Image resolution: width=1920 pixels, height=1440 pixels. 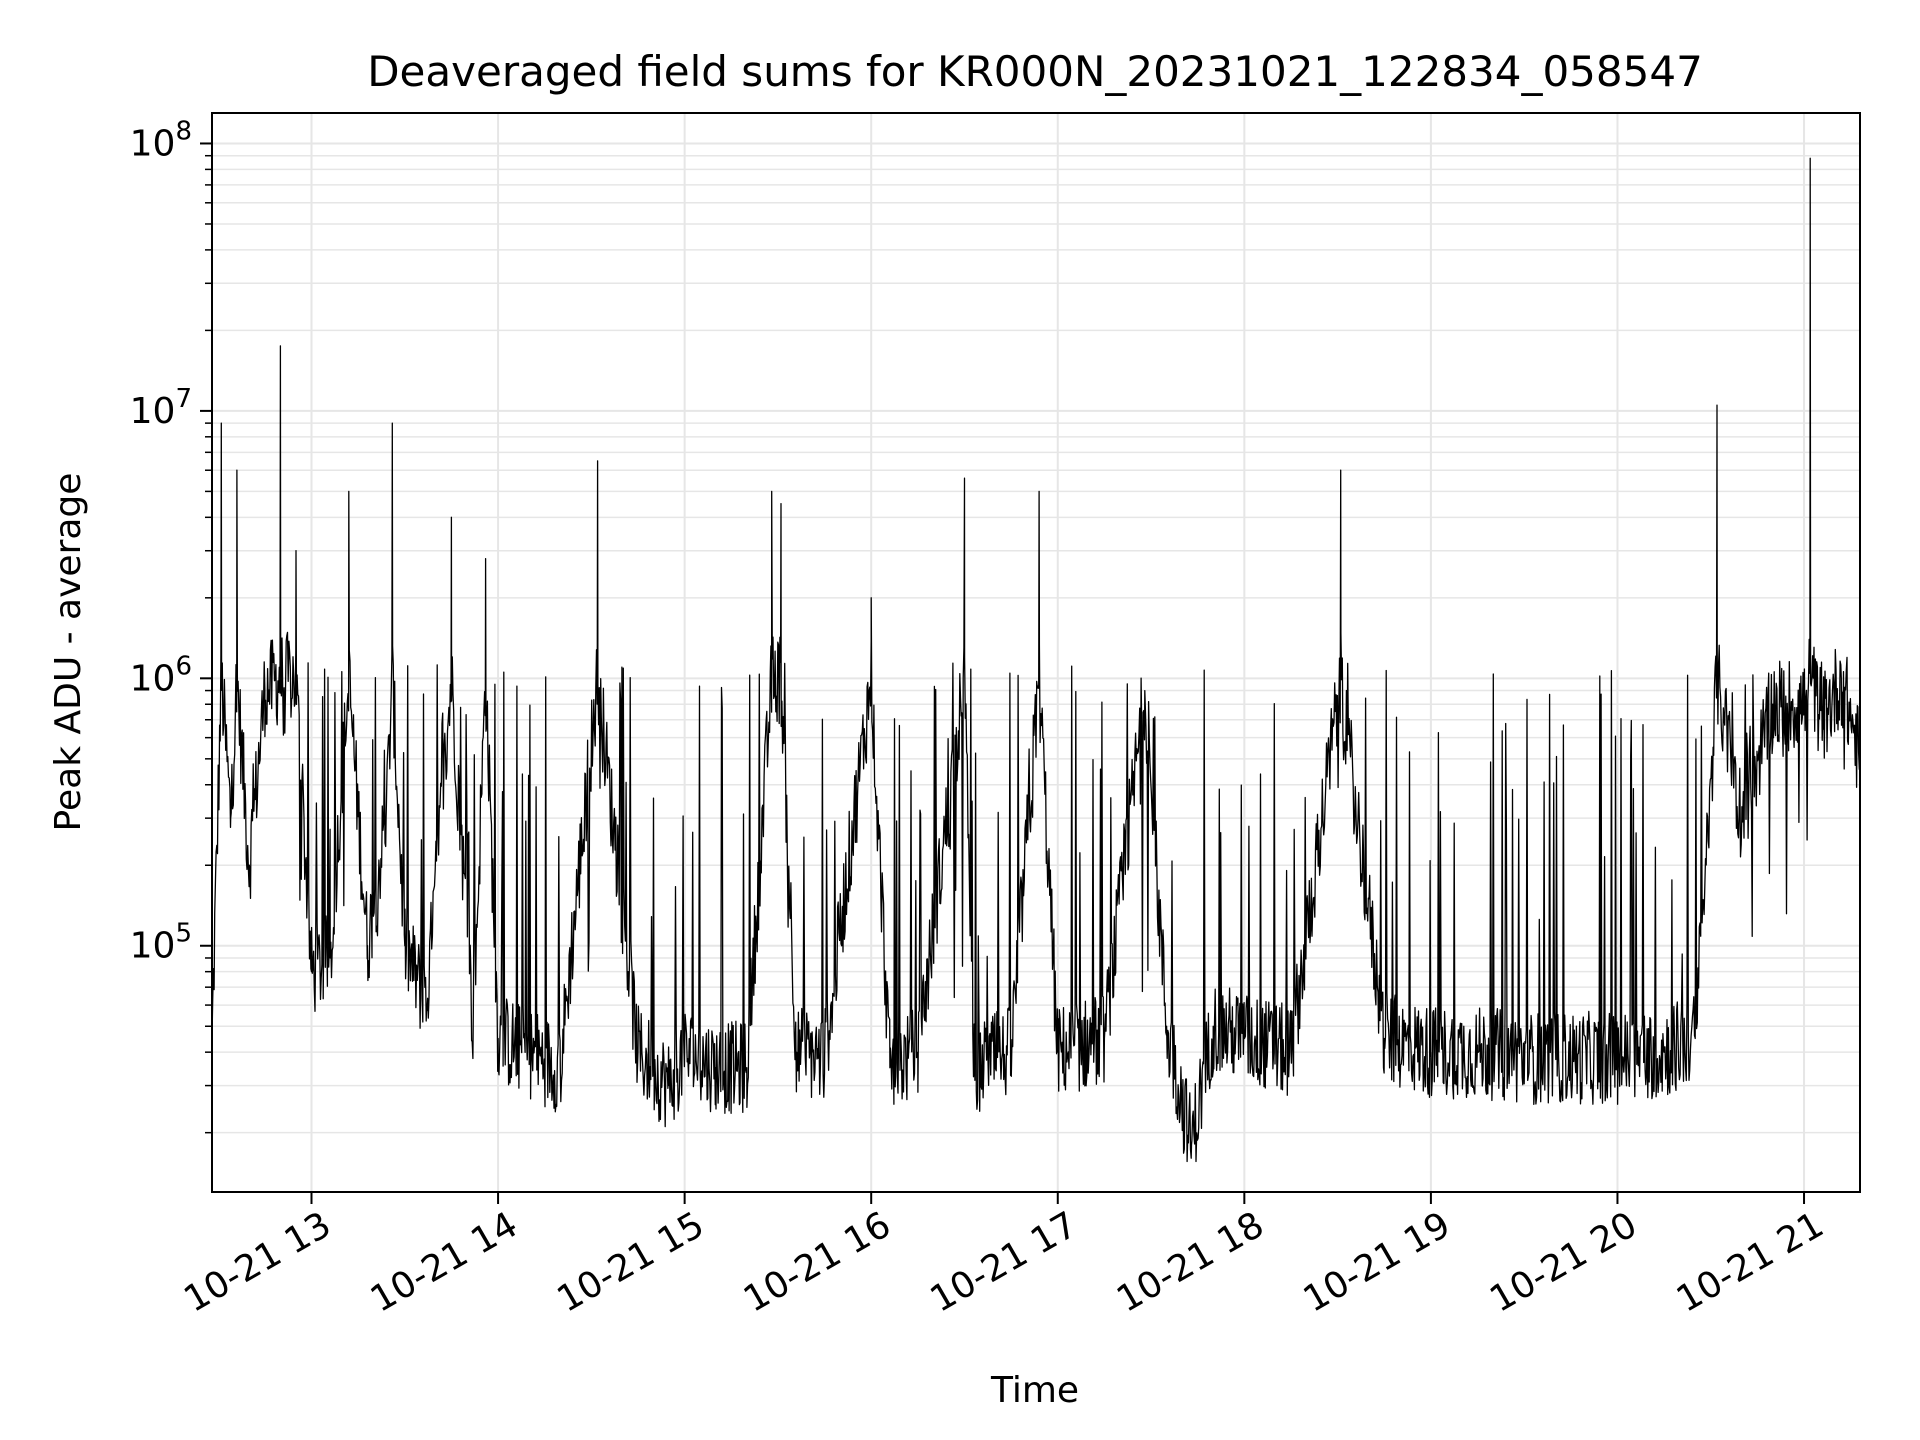 I want to click on y-axis: 10⁵ 10⁶ 10⁷ 10⁸, so click(x=171, y=625).